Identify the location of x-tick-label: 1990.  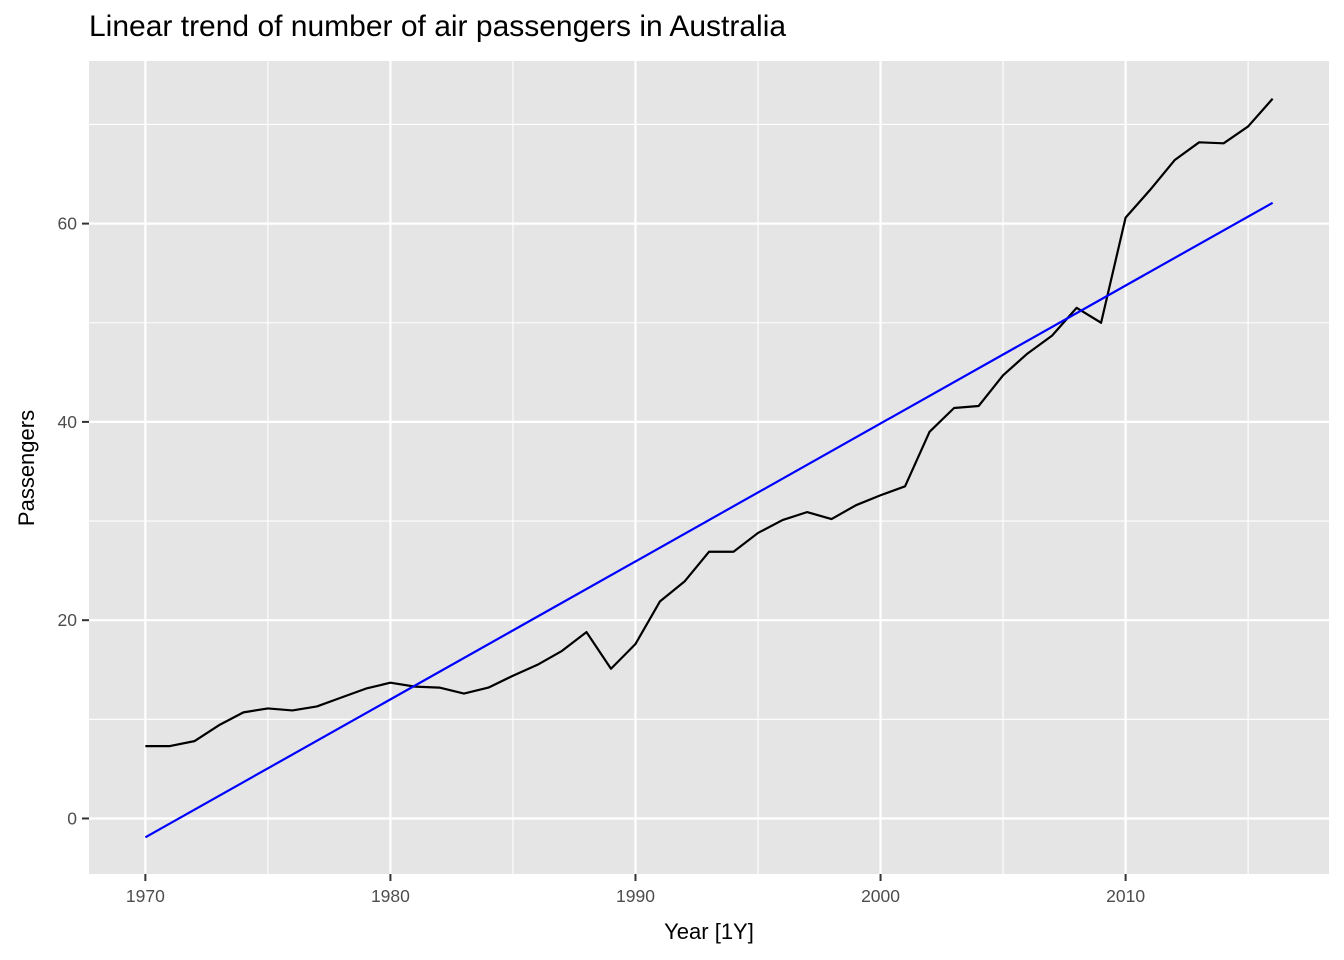
(635, 896).